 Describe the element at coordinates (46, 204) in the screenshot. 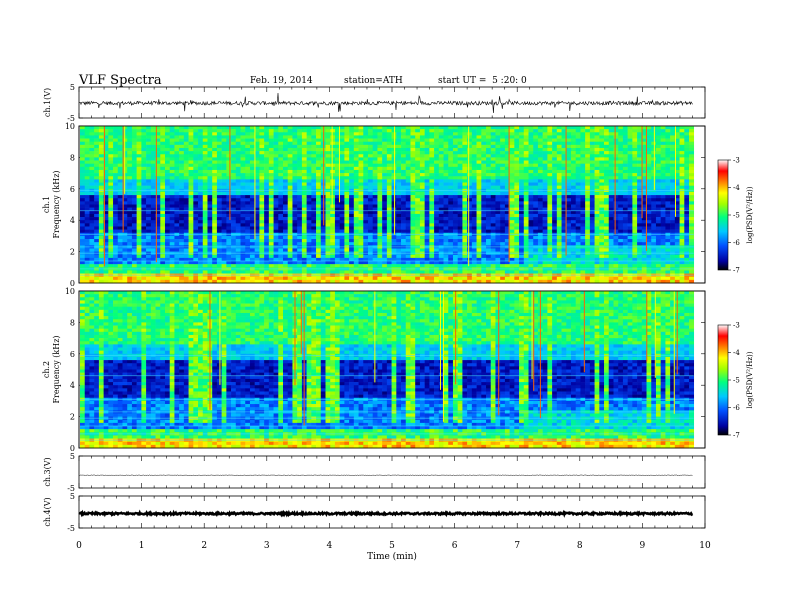

I see `y-axis-label: ch.1` at that location.